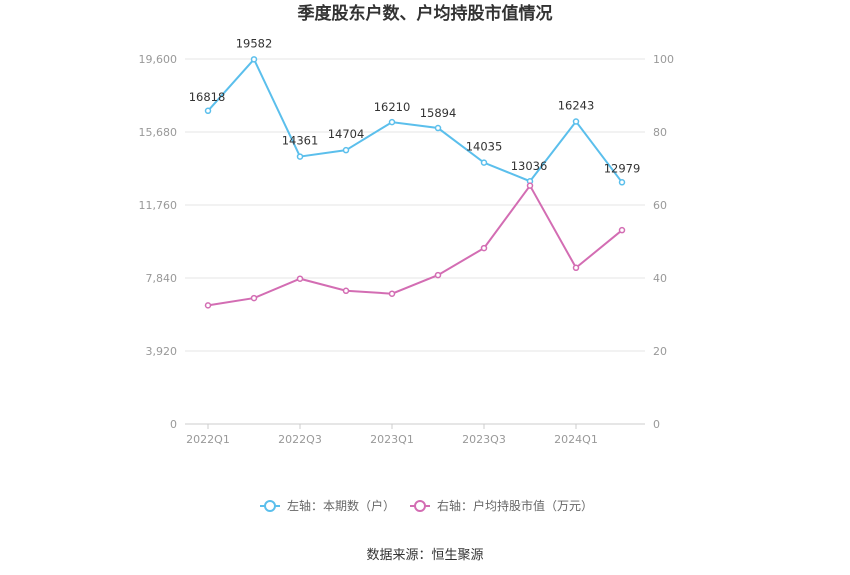 The height and width of the screenshot is (575, 850). I want to click on right-tick-label: 20, so click(660, 351).